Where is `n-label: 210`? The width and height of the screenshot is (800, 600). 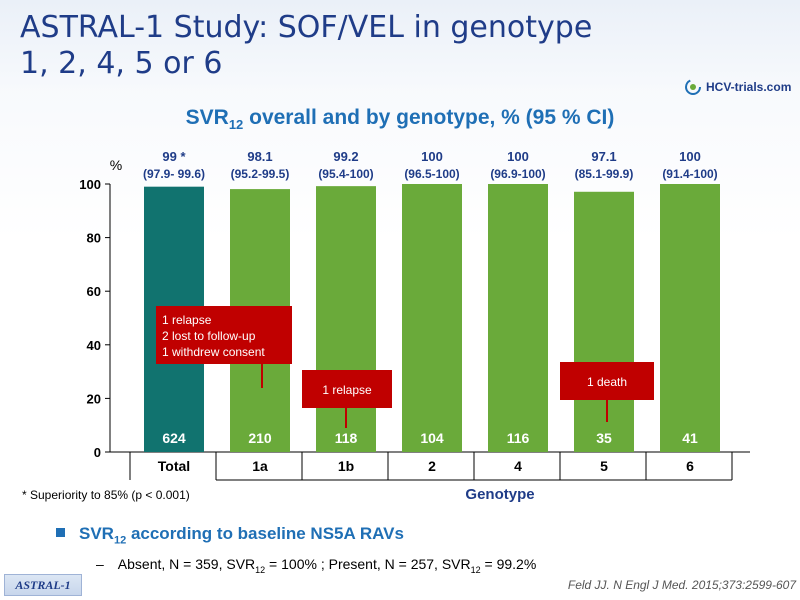 n-label: 210 is located at coordinates (260, 438).